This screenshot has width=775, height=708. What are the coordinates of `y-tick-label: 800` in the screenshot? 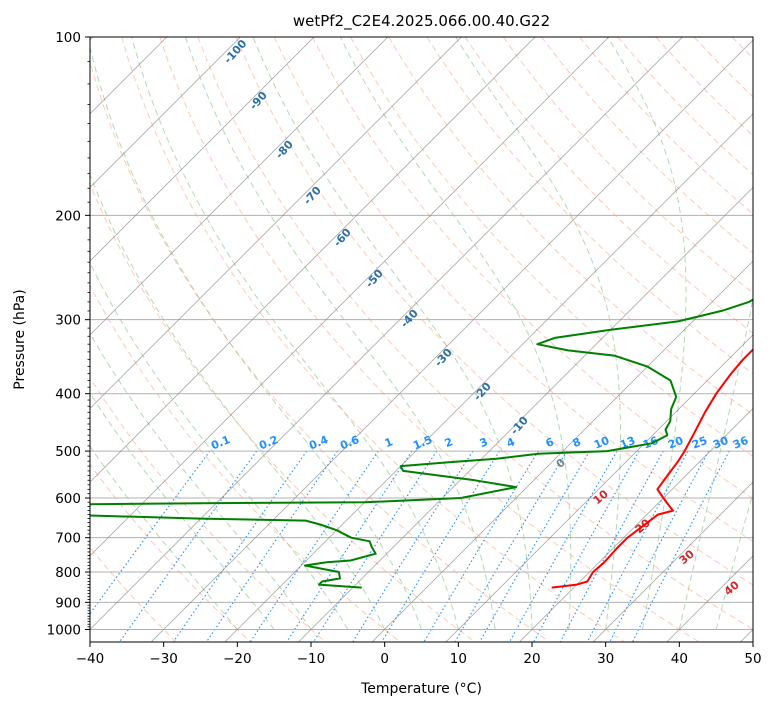 It's located at (68, 573).